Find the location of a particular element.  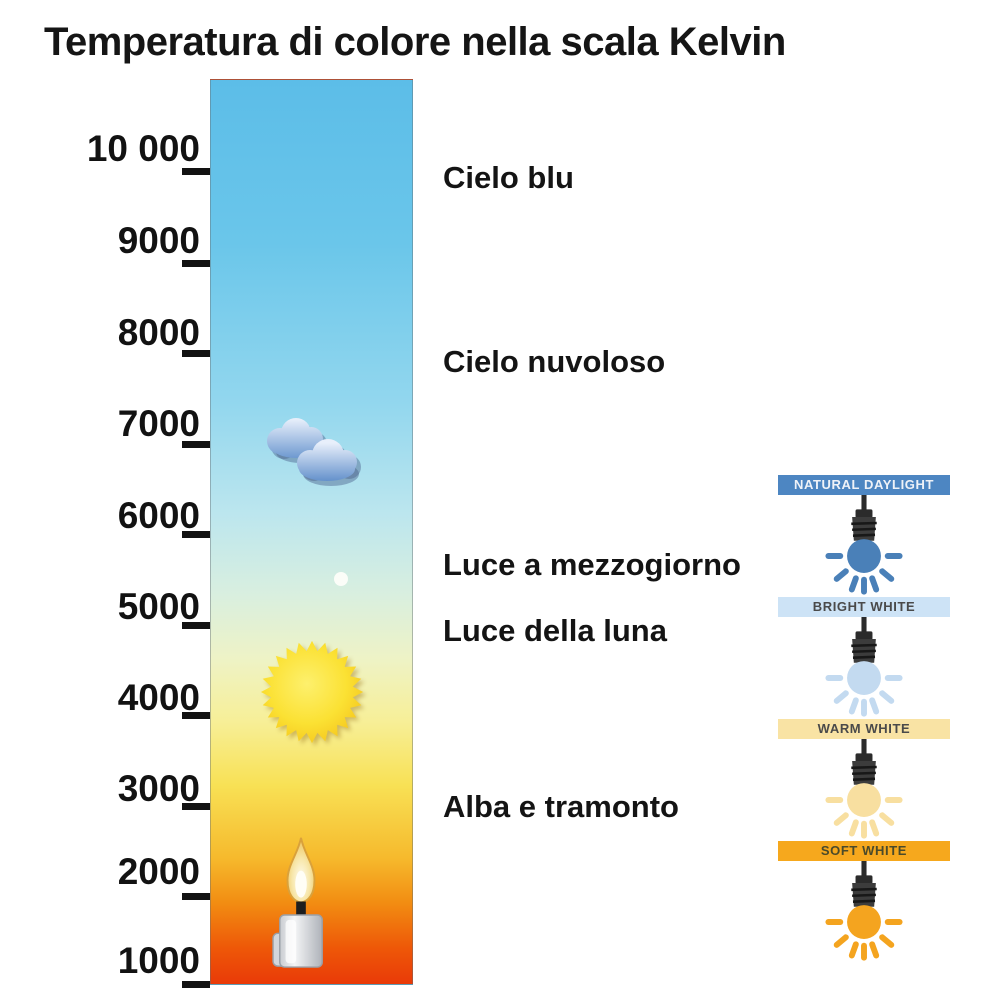

kelvin-label-4000: 4000 is located at coordinates (158, 697).